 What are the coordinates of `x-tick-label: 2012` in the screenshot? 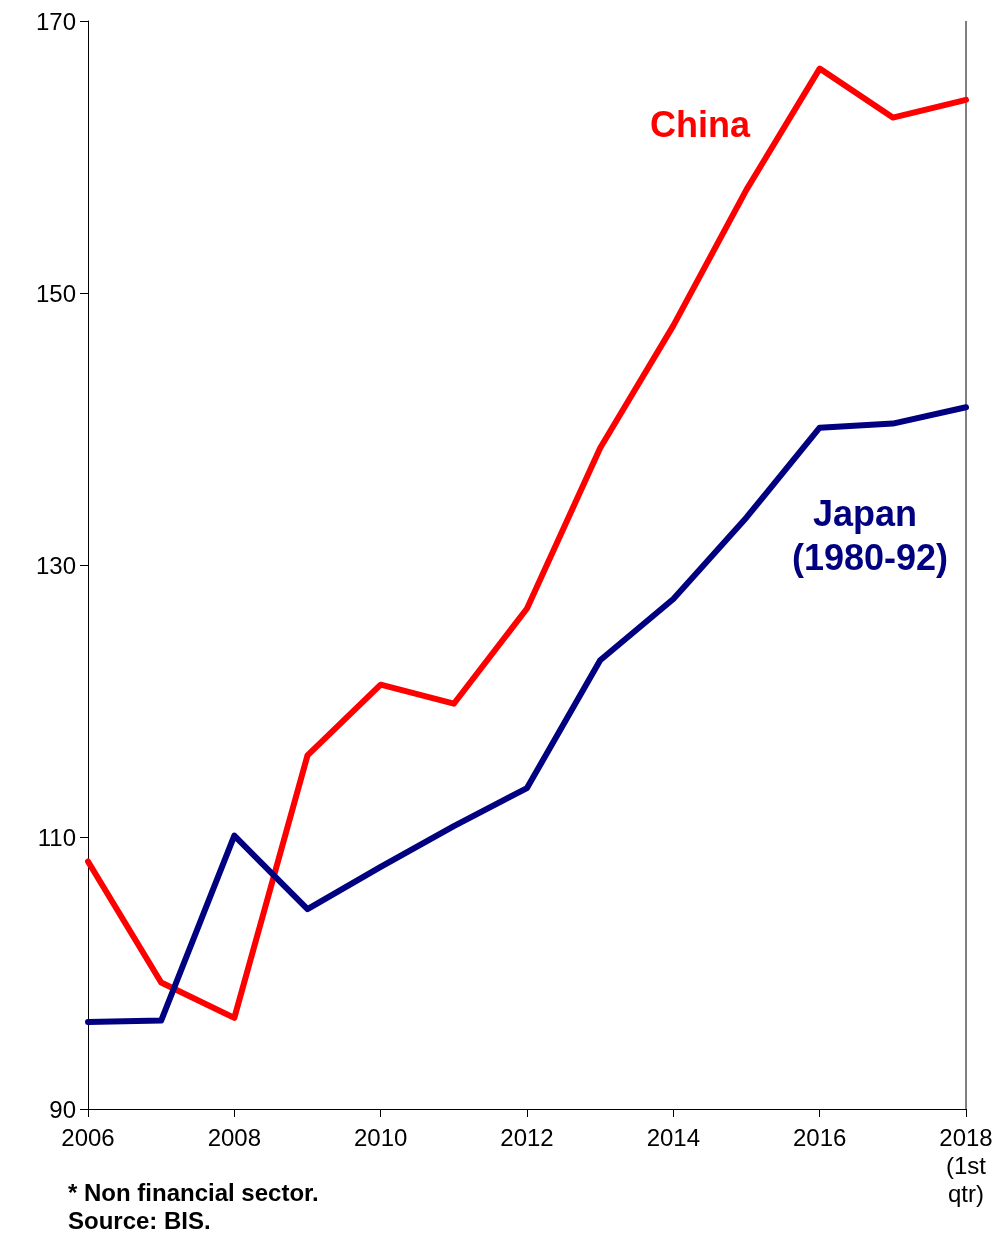 It's located at (527, 1137).